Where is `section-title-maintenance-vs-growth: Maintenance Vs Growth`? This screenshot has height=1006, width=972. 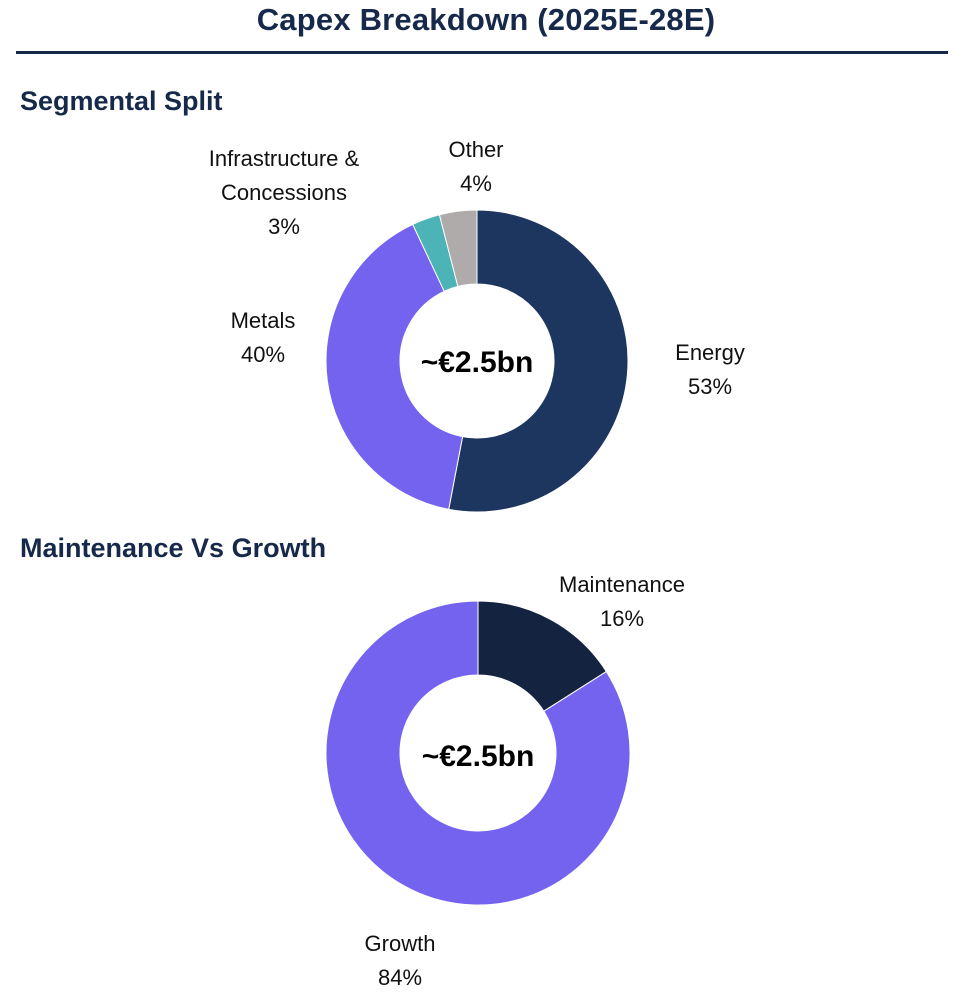
section-title-maintenance-vs-growth: Maintenance Vs Growth is located at coordinates (173, 548).